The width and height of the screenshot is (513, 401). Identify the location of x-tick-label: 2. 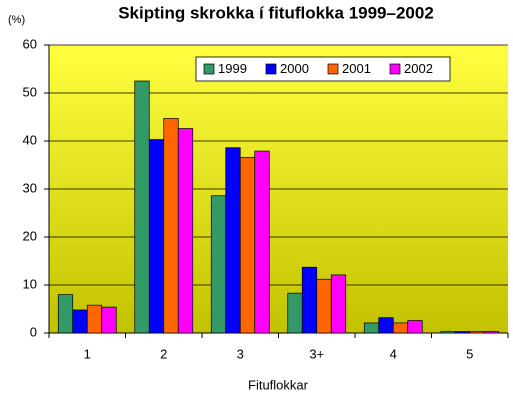
(163, 353).